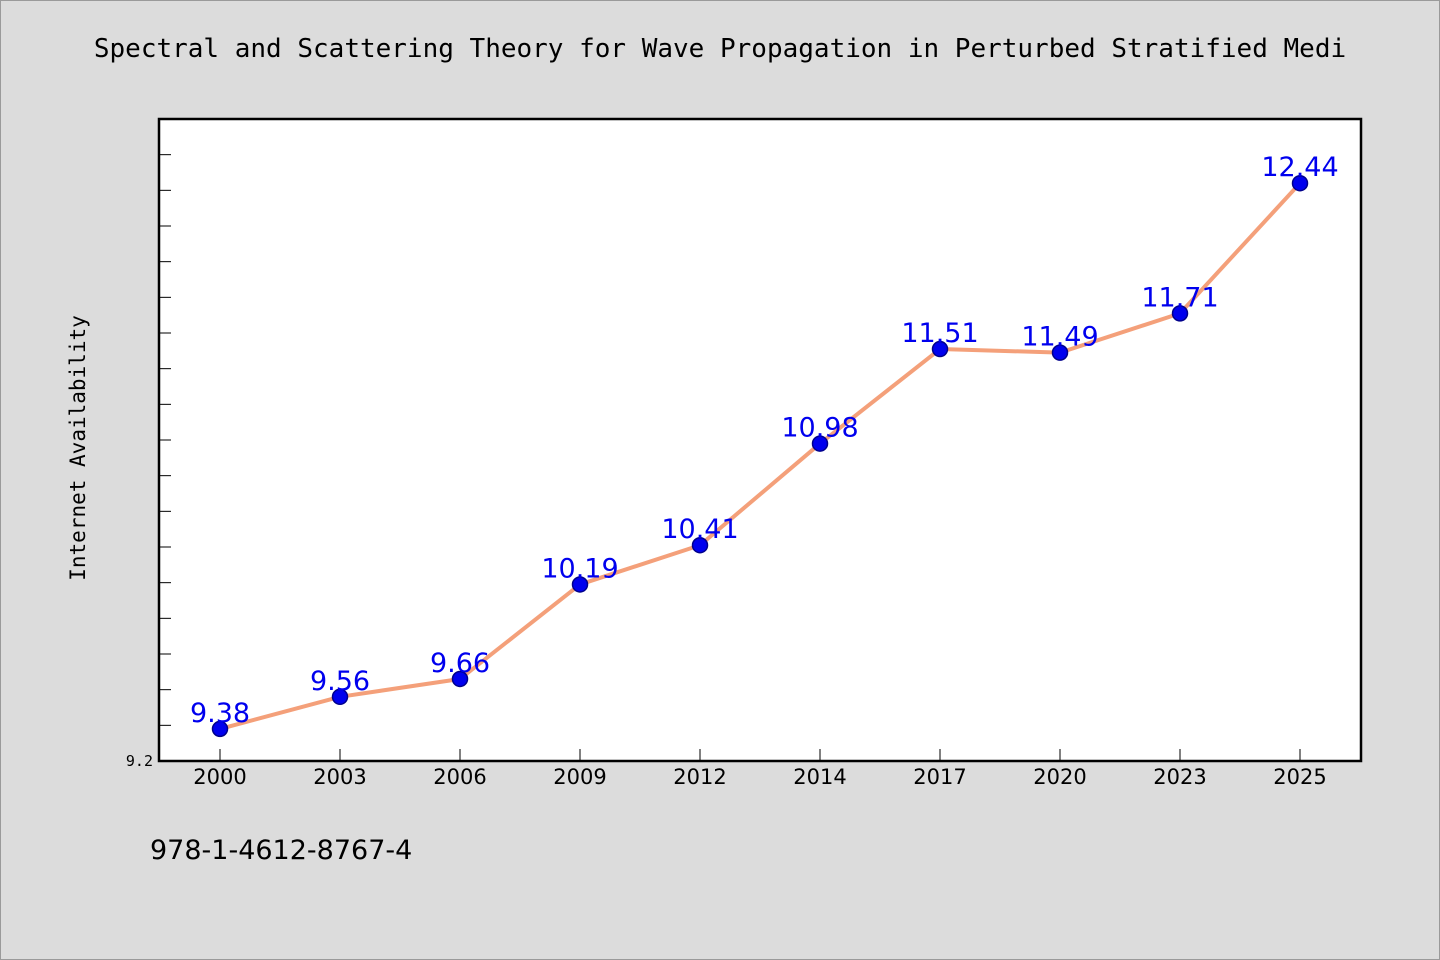  Describe the element at coordinates (220, 713) in the screenshot. I see `data-label: 9.38` at that location.